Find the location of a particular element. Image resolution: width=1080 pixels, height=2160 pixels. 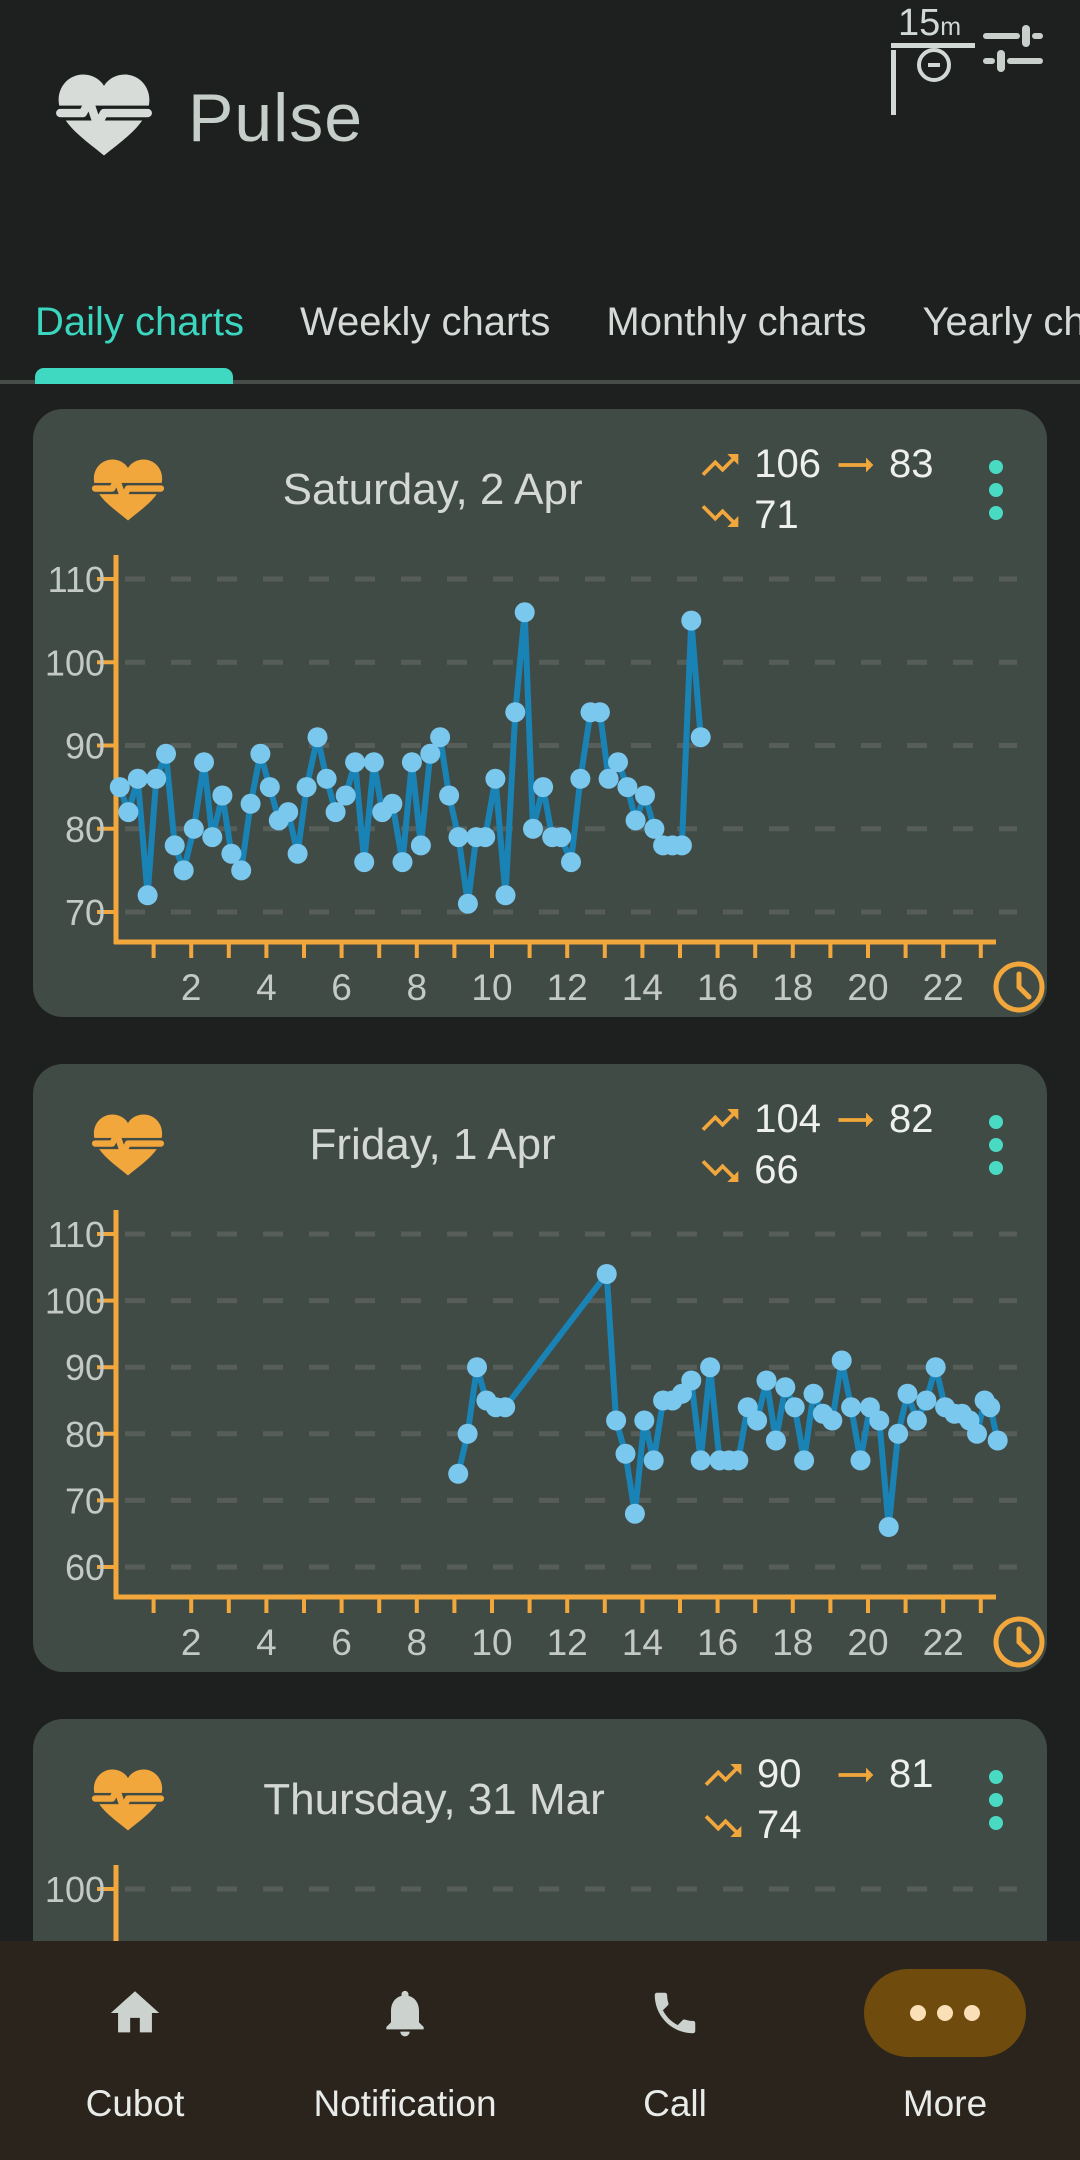

interval-selector-button: 15m is located at coordinates (911, 59).